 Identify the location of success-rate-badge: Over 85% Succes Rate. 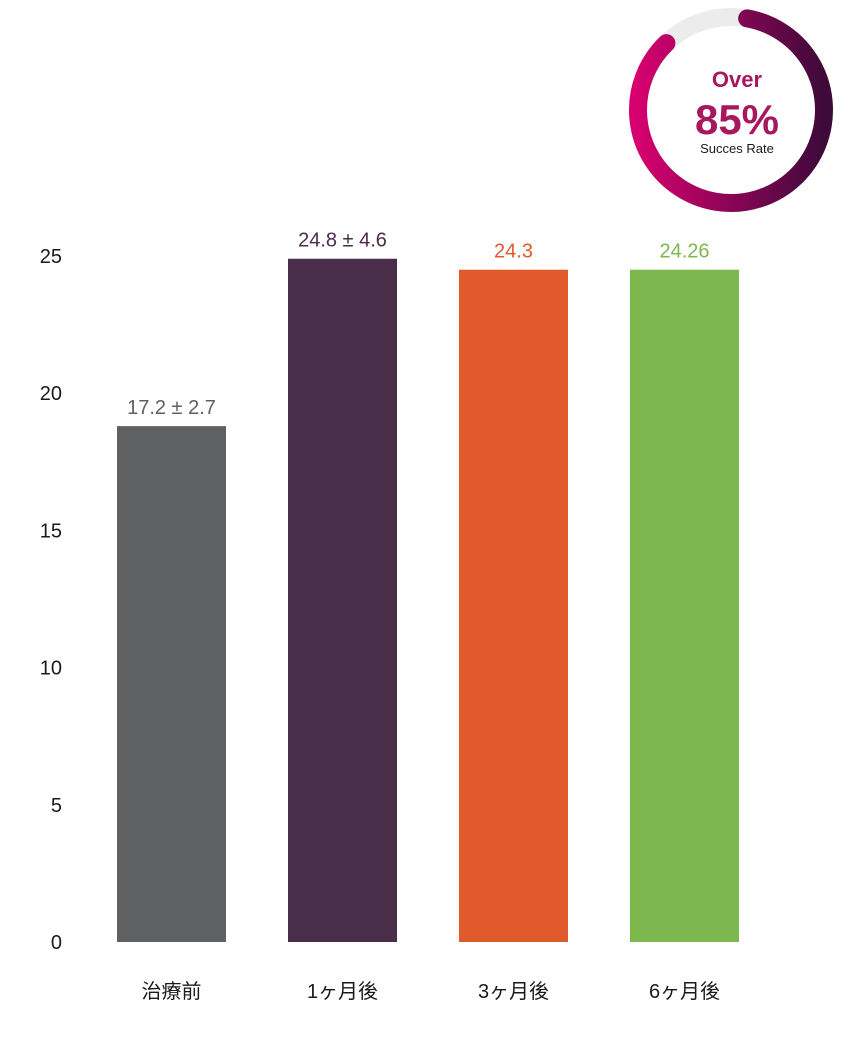
(731, 110).